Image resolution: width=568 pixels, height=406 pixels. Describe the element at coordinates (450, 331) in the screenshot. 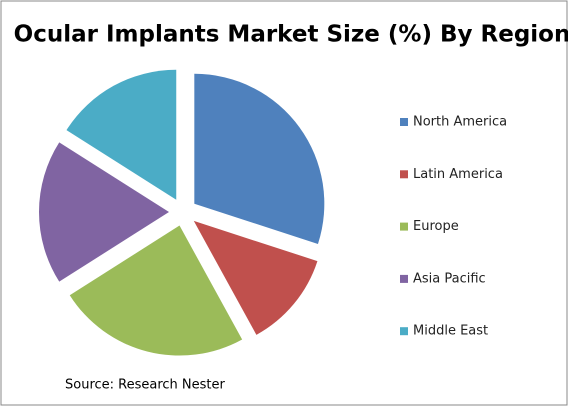

I see `legend-label: Middle East` at that location.